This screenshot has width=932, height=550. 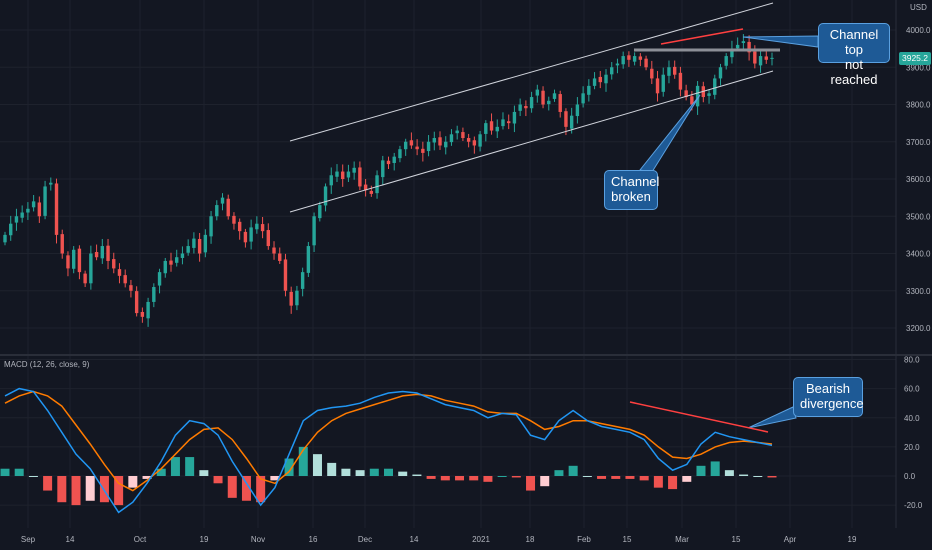 What do you see at coordinates (912, 389) in the screenshot?
I see `macd-tick-label: 60.0` at bounding box center [912, 389].